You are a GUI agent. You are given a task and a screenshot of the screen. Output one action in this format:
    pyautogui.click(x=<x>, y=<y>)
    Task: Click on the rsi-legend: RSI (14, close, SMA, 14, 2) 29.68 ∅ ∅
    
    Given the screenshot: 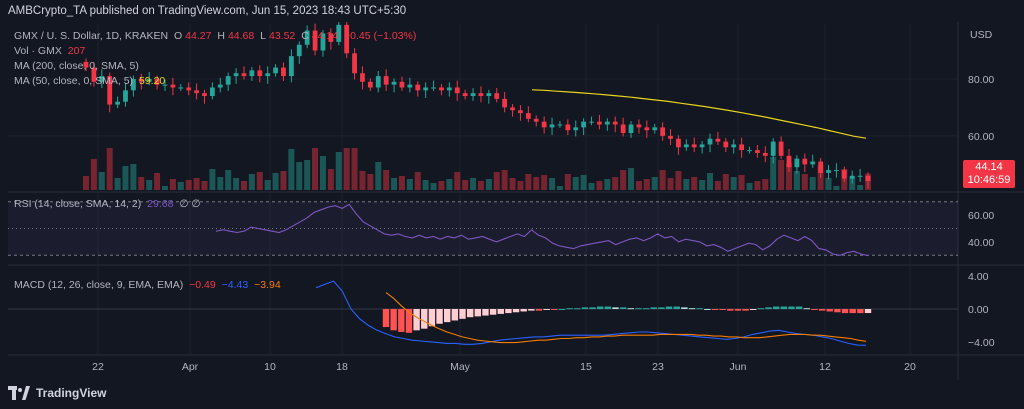 What is the action you would take?
    pyautogui.click(x=109, y=204)
    